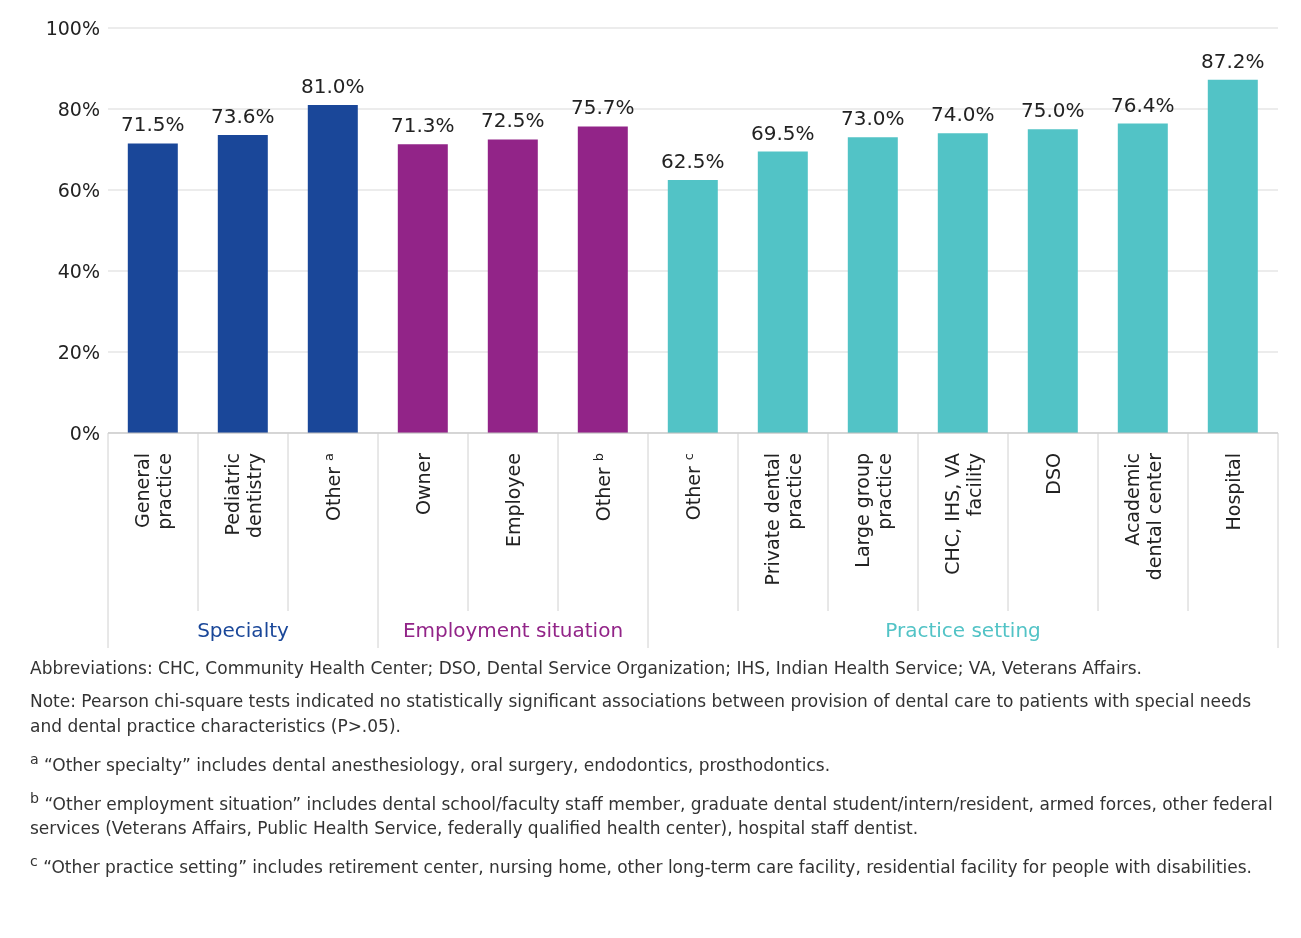 This screenshot has height=938, width=1301. What do you see at coordinates (641, 714) in the screenshot?
I see `text: Note: Pearson chi-square tests indicated no statistically significant associations between provision of dental care to patients with special needs and dental practice characteristics (P>.05).` at bounding box center [641, 714].